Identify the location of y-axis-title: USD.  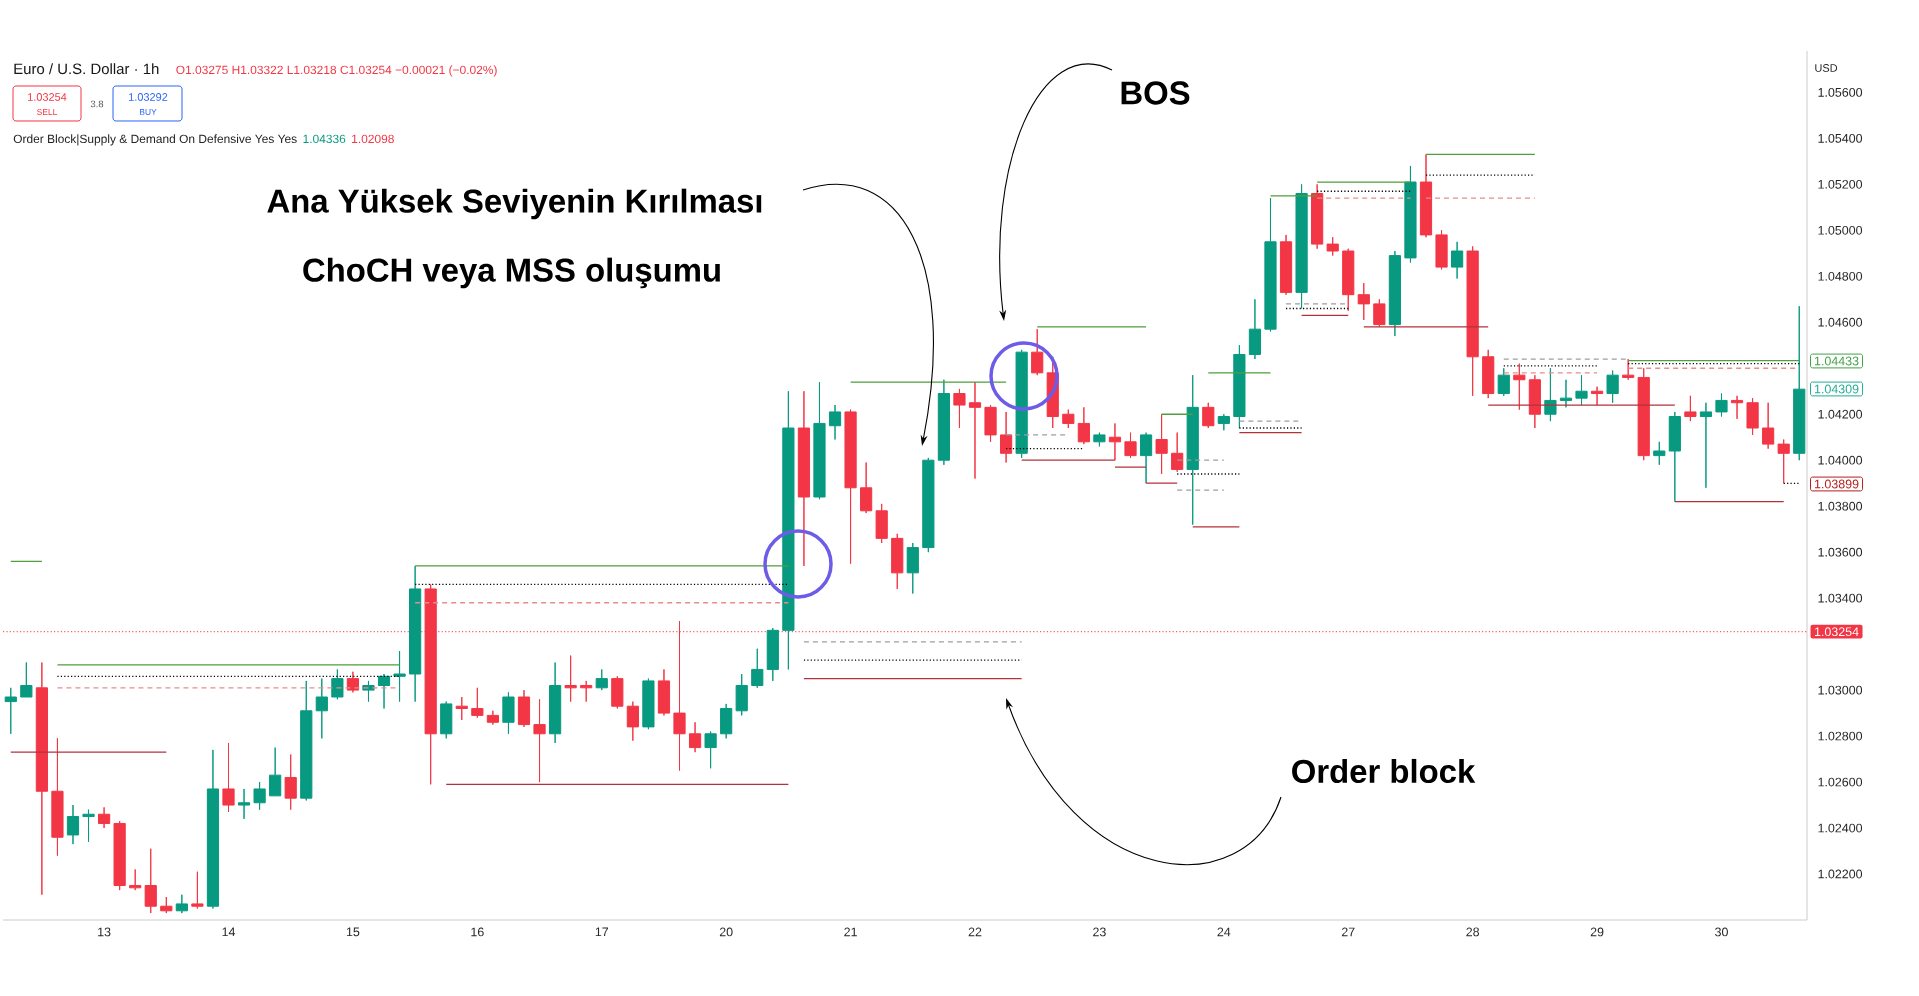
(1826, 68).